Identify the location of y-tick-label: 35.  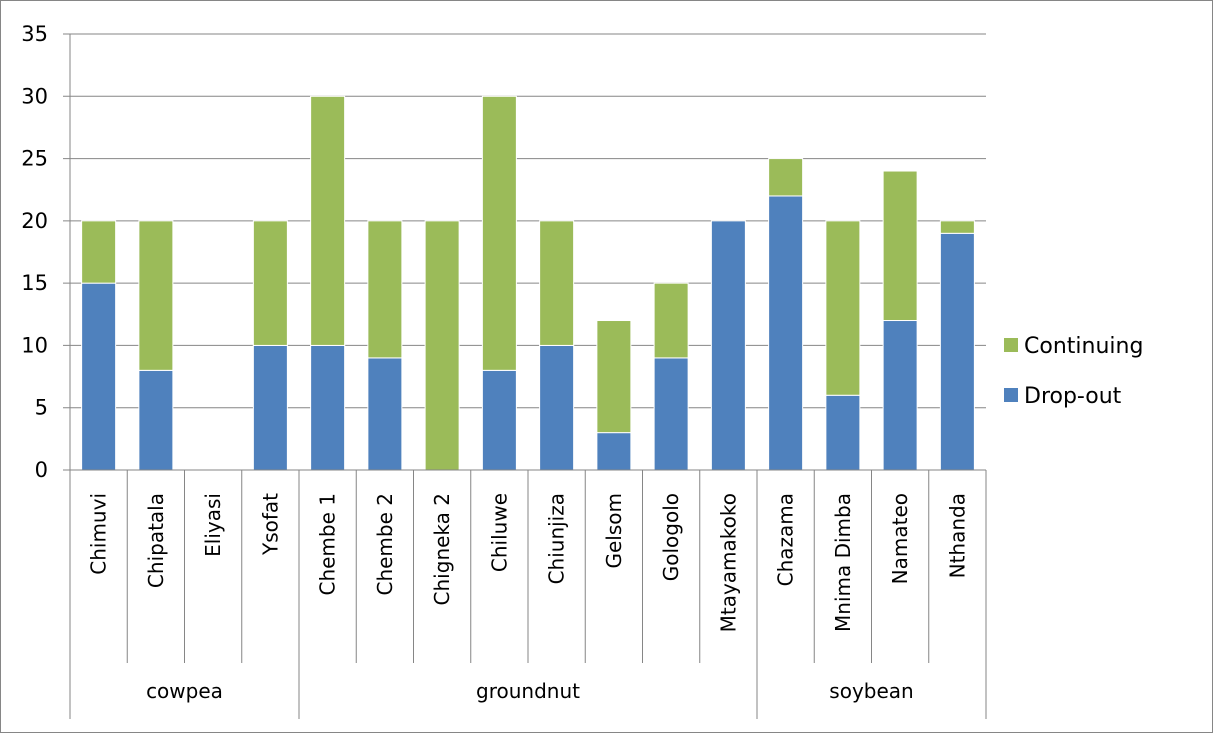
(34, 34).